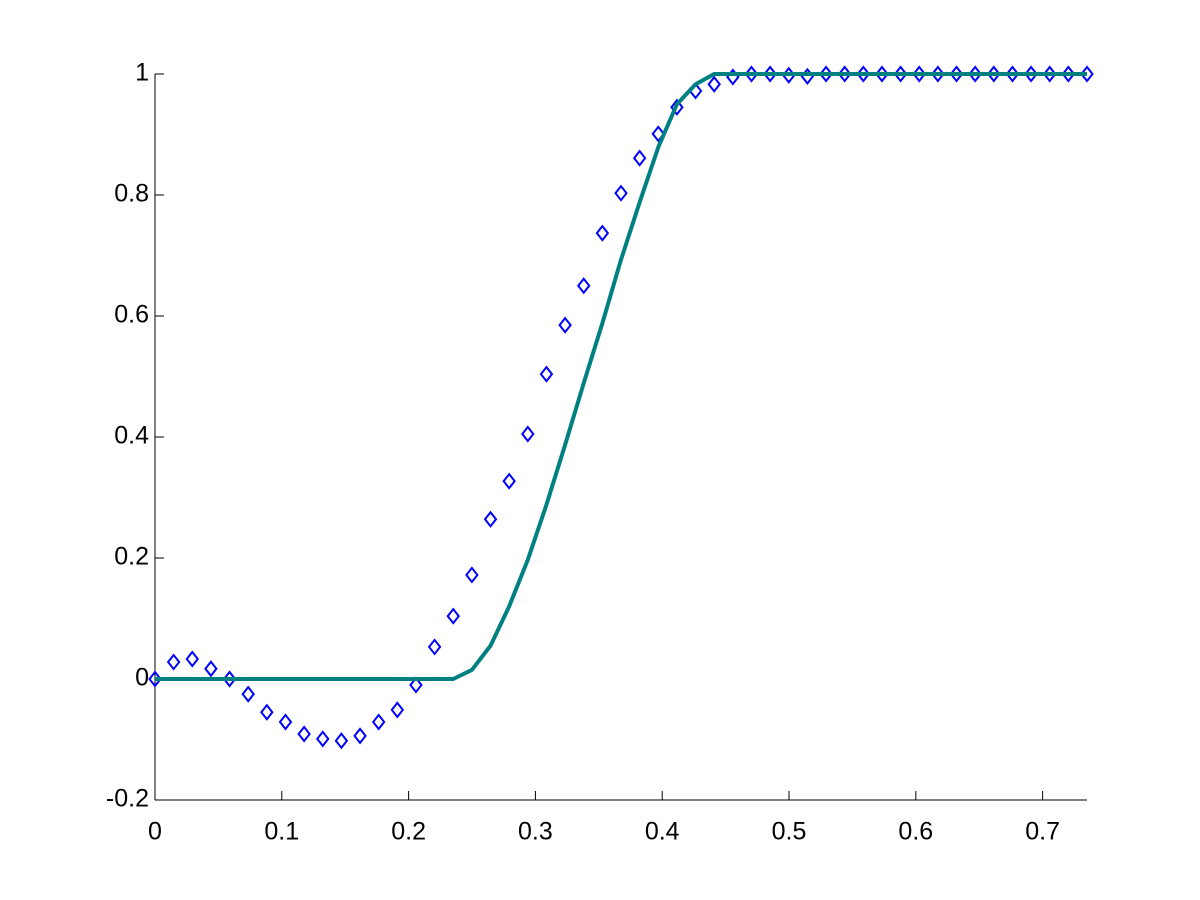 The height and width of the screenshot is (900, 1200). Describe the element at coordinates (915, 832) in the screenshot. I see `x-tick-label: 0.6` at that location.